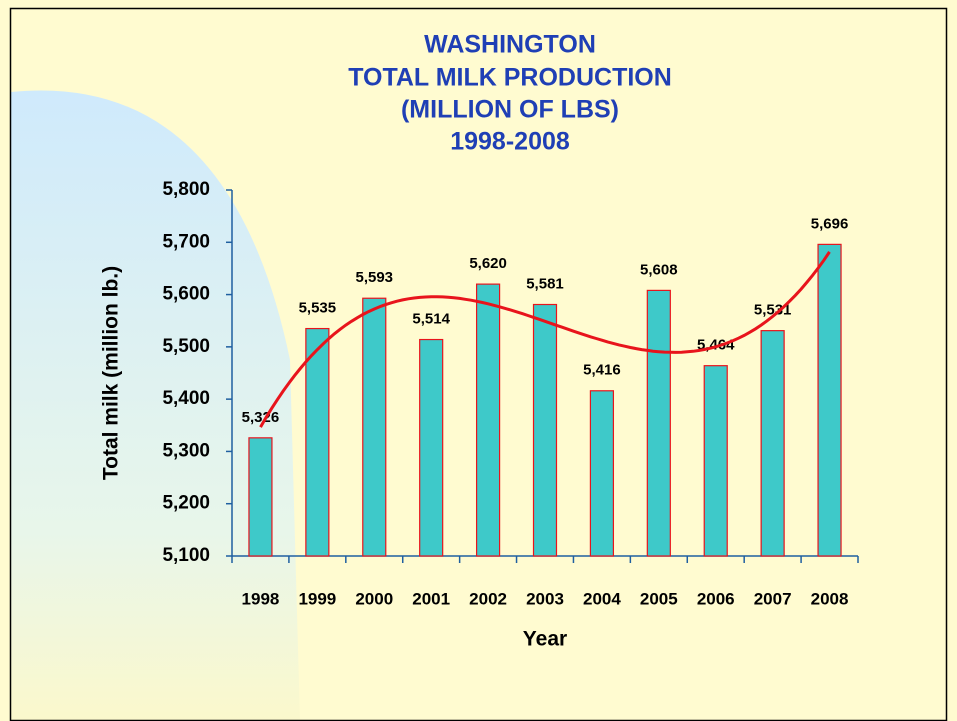 This screenshot has width=957, height=721. Describe the element at coordinates (488, 598) in the screenshot. I see `x-tick-label: 2002` at that location.